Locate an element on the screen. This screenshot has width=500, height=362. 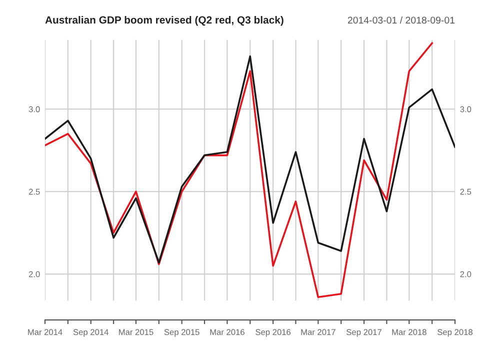
y-tick-label: 2.5 is located at coordinates (34, 191).